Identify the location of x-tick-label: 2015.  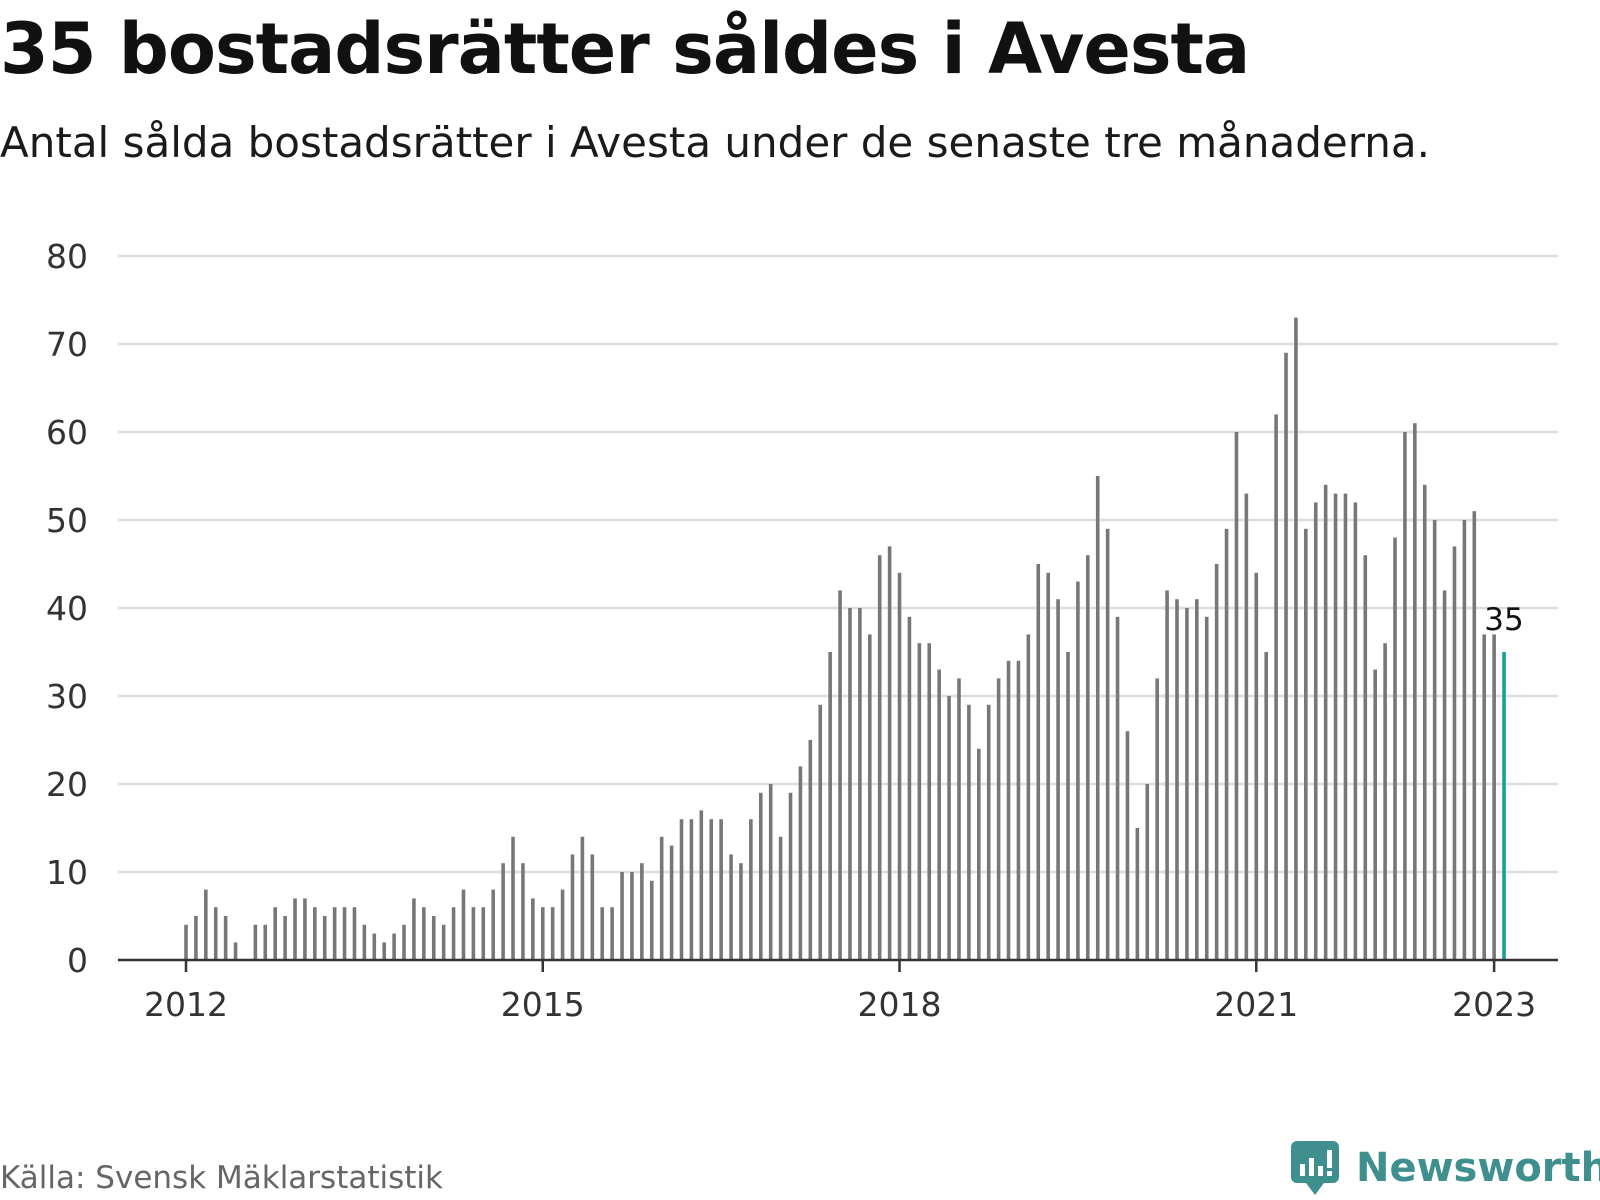
(543, 1004).